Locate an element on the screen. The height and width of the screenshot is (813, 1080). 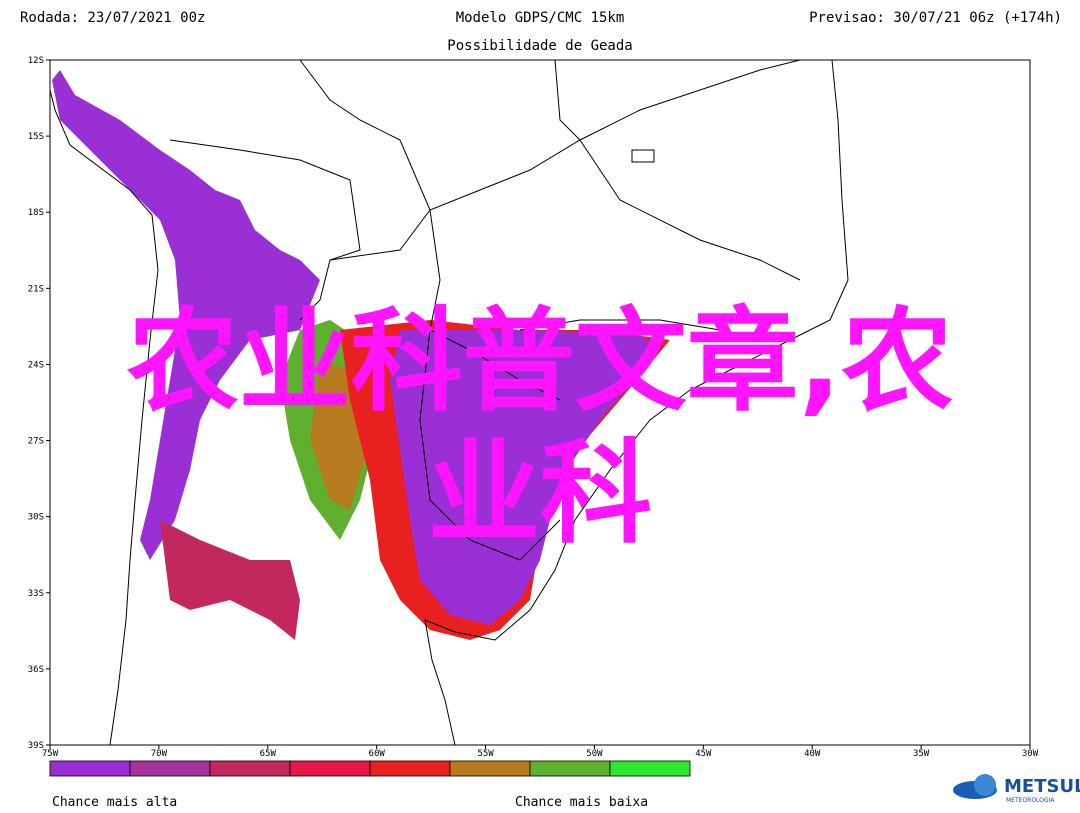
lat-label: 12S is located at coordinates (36, 61).